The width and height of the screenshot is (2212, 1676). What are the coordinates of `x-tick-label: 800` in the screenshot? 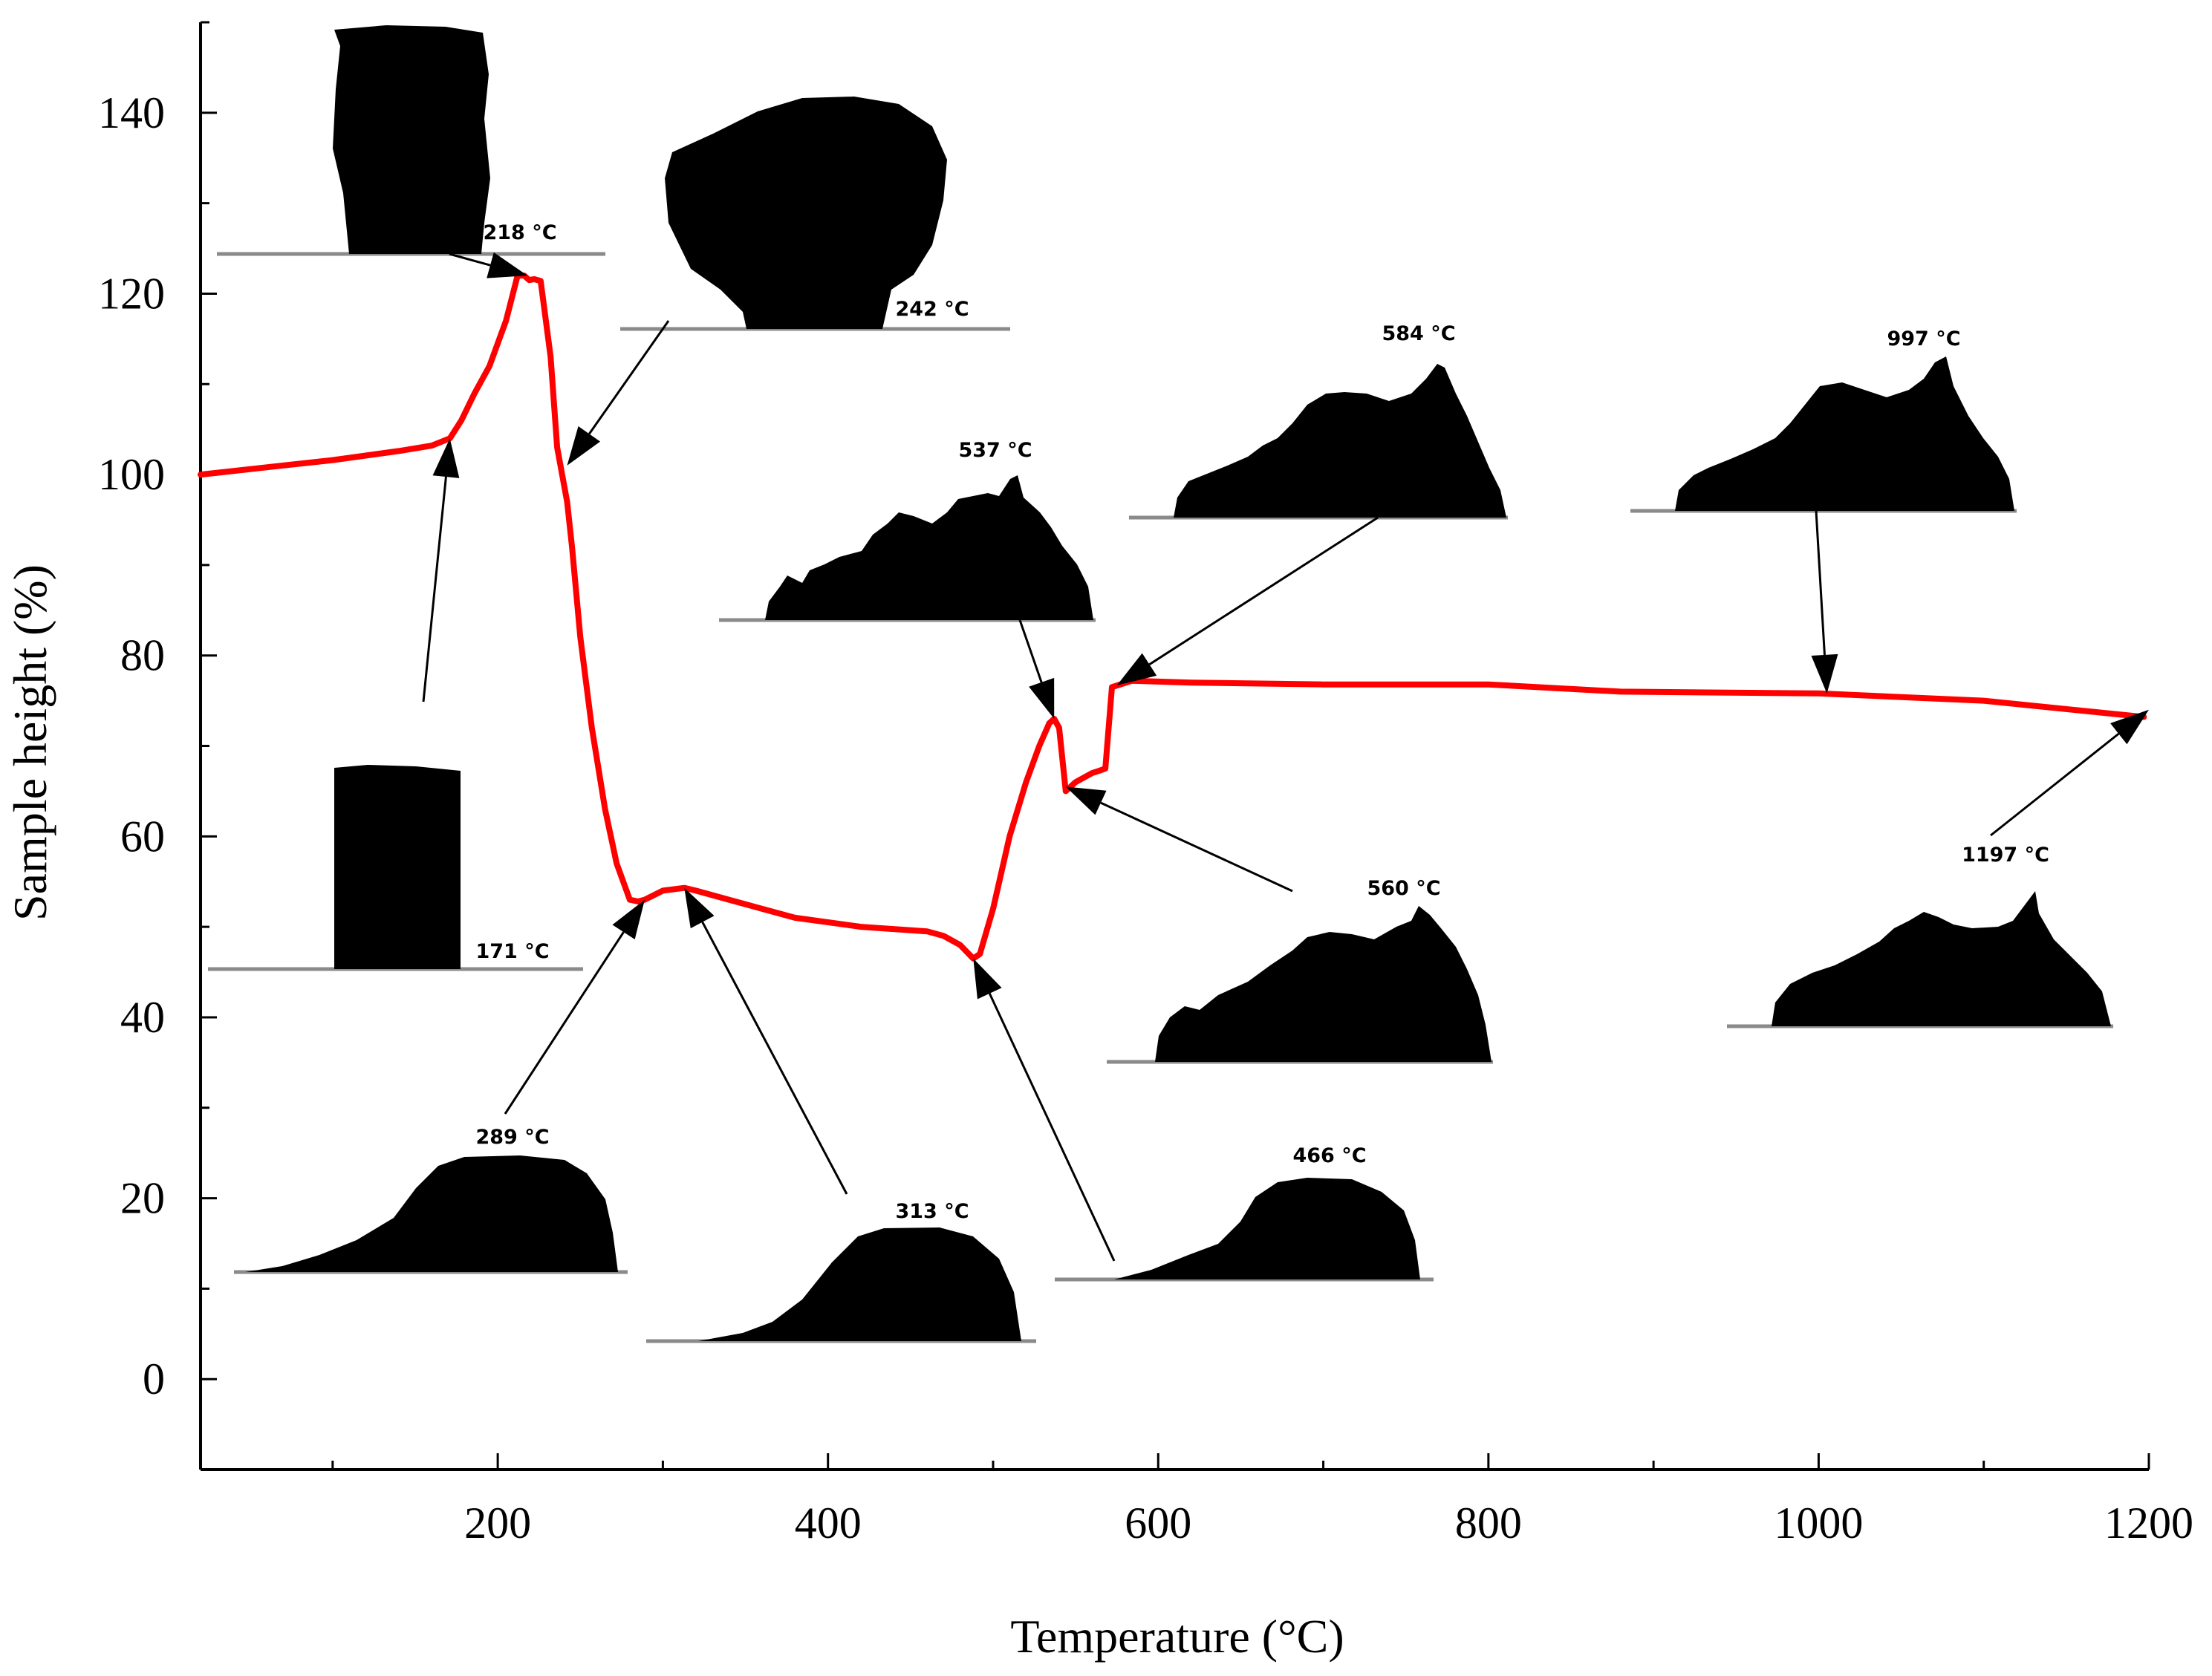 It's located at (1488, 1523).